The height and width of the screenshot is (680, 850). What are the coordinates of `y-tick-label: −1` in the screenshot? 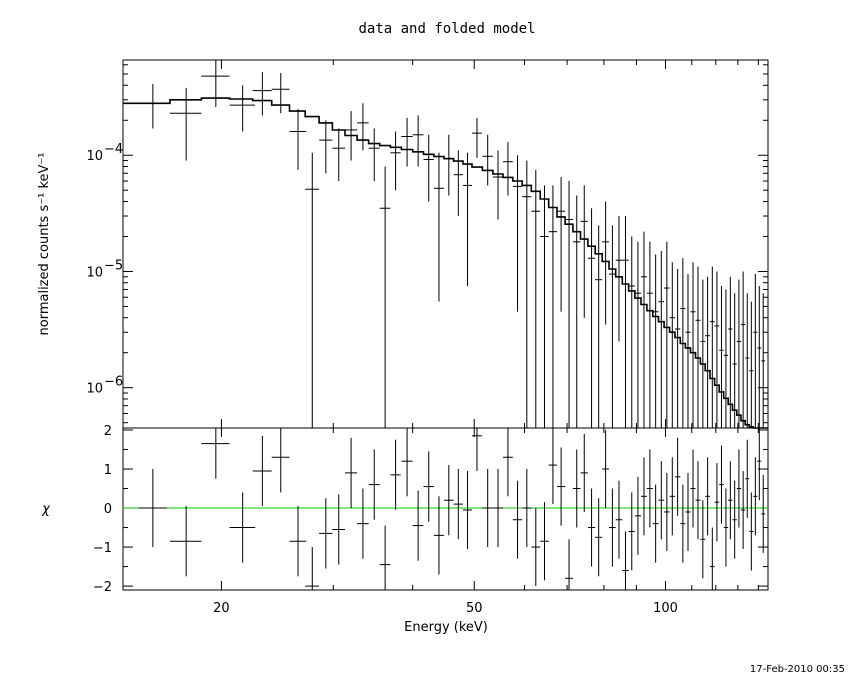 It's located at (102, 548).